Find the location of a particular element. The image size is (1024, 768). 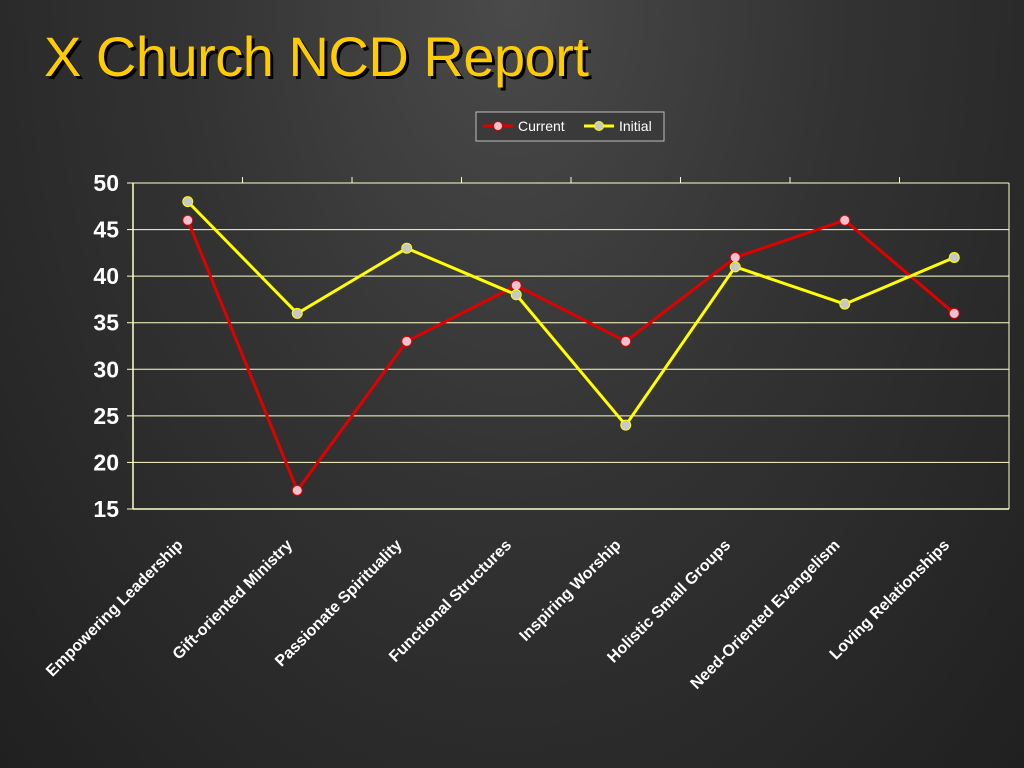

y-tick-label: 15 is located at coordinates (106, 509).